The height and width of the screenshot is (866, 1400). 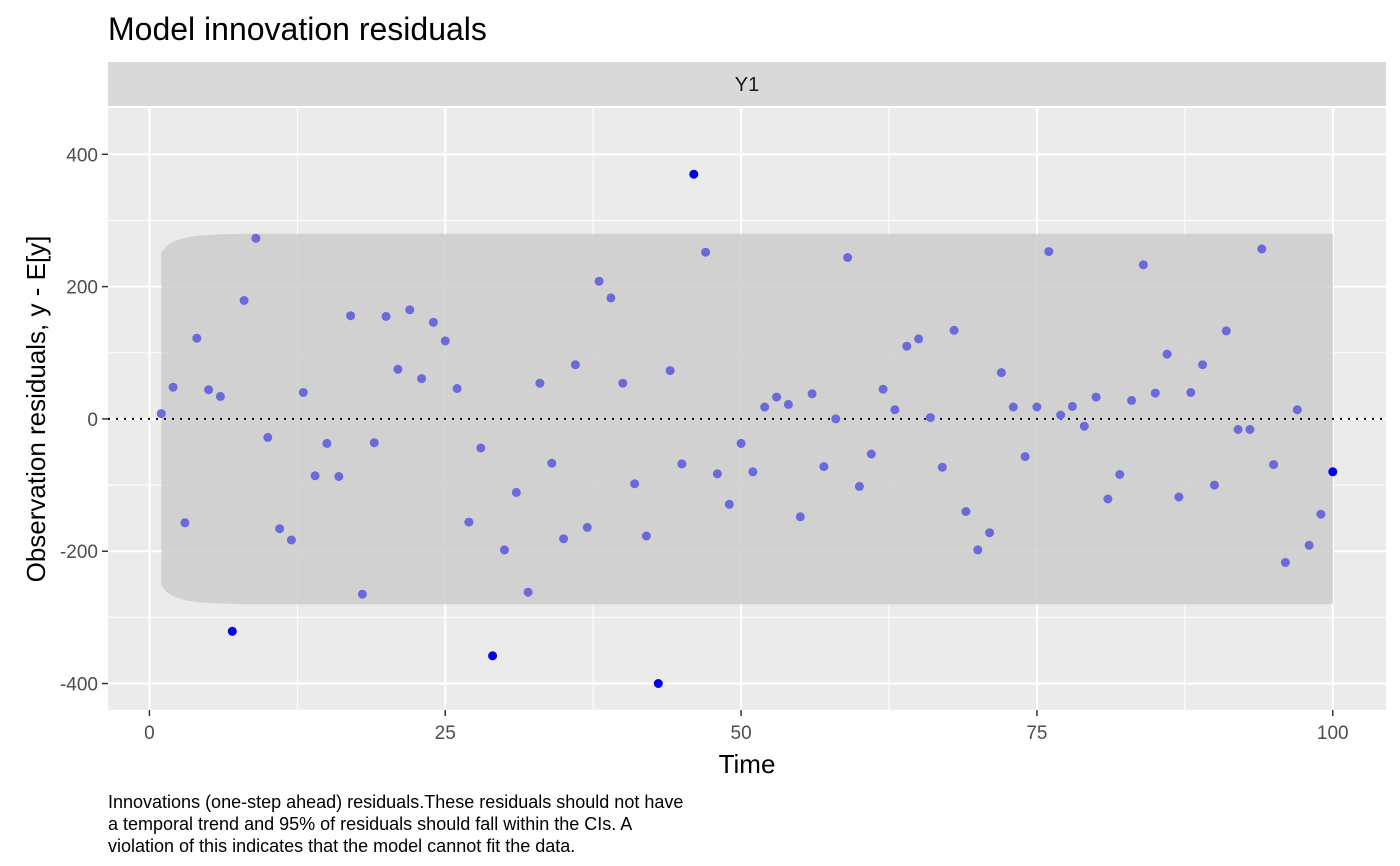 I want to click on x-tick-label: 25, so click(x=445, y=733).